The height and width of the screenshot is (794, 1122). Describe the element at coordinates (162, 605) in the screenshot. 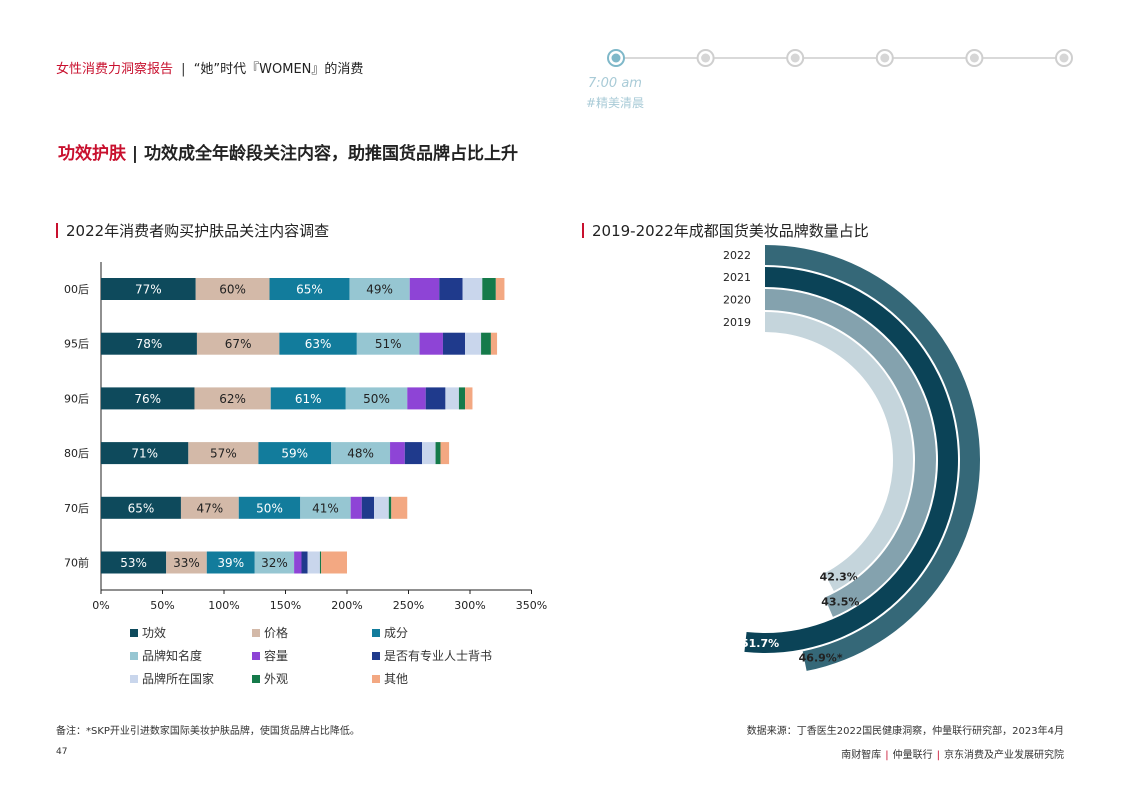

I see `x-tick-label: 50%` at that location.